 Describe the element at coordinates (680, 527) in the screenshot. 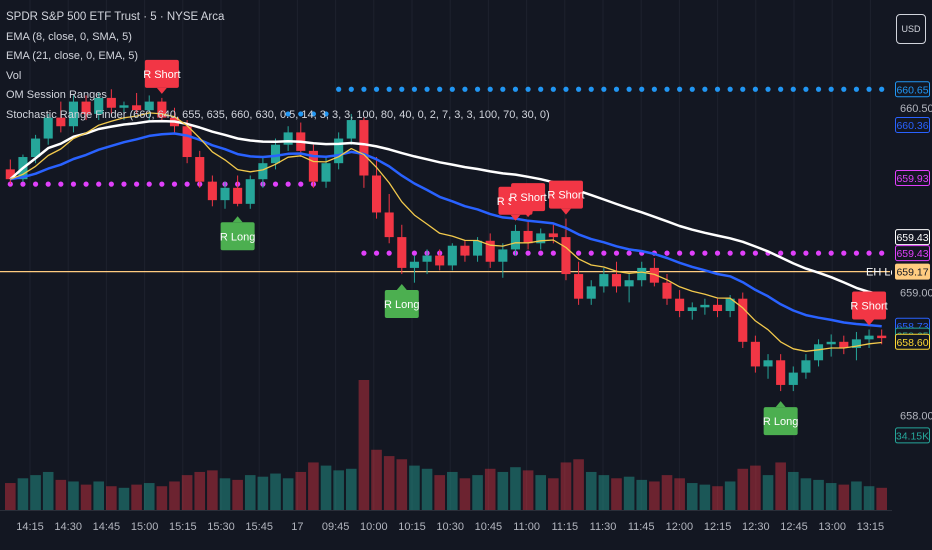

I see `time-tick: 12:00` at that location.